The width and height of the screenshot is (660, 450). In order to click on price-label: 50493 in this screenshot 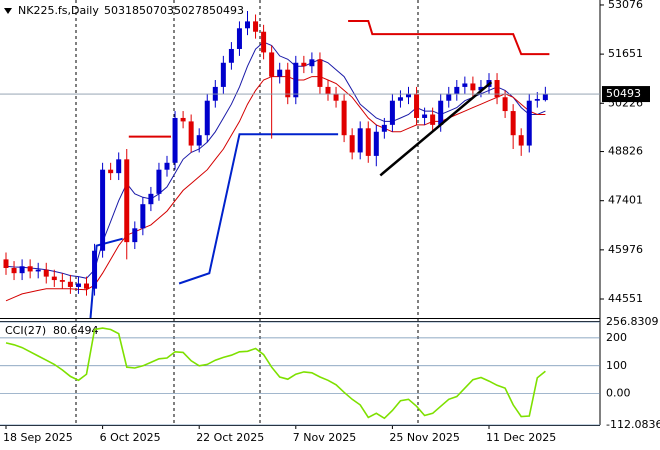, I will do `click(623, 93)`.